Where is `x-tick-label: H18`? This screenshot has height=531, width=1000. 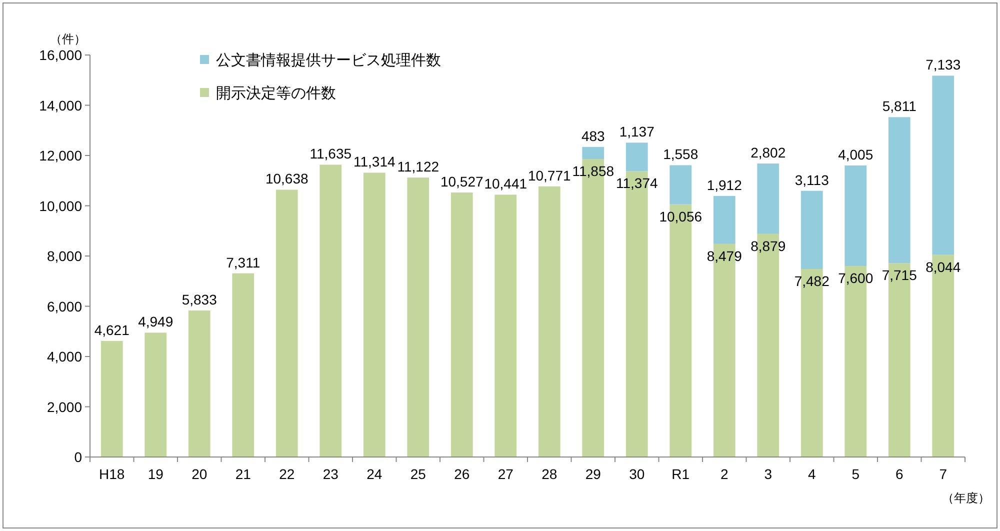
x-tick-label: H18 is located at coordinates (112, 474).